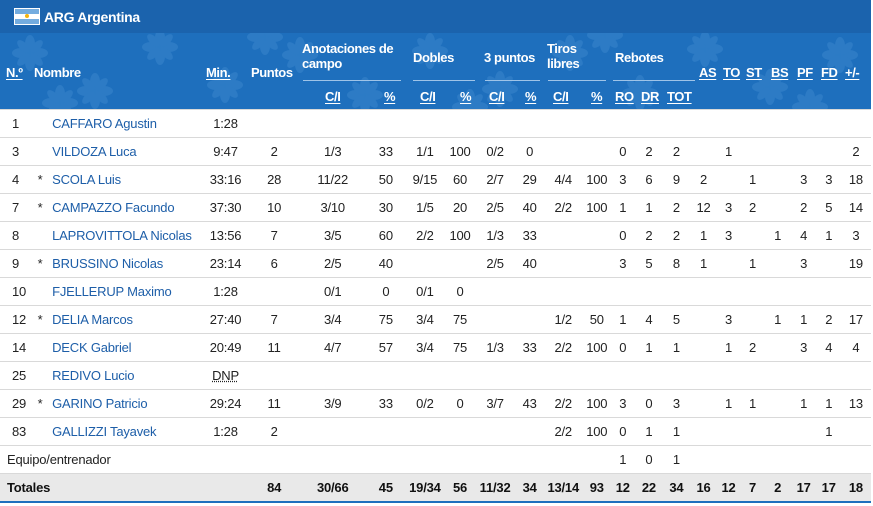 The image size is (873, 506). What do you see at coordinates (390, 96) in the screenshot?
I see `col-fg-pct: %` at bounding box center [390, 96].